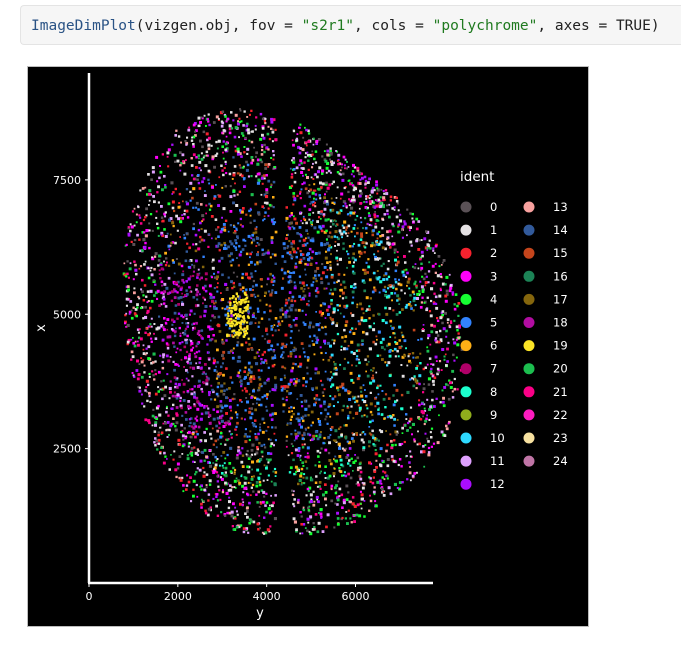 This screenshot has width=681, height=645. What do you see at coordinates (267, 596) in the screenshot?
I see `x-tick-label: 4000` at bounding box center [267, 596].